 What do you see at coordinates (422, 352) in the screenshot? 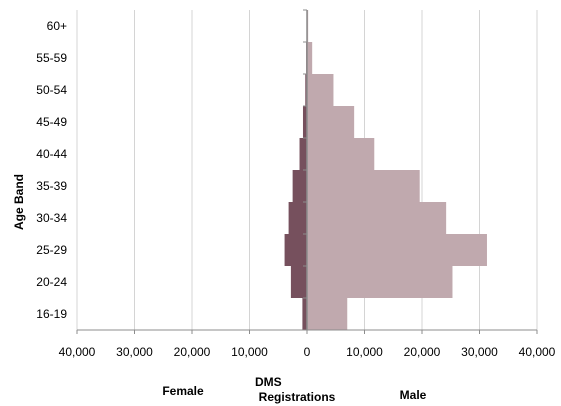
I see `x-tick-label-6: 20,000` at bounding box center [422, 352].